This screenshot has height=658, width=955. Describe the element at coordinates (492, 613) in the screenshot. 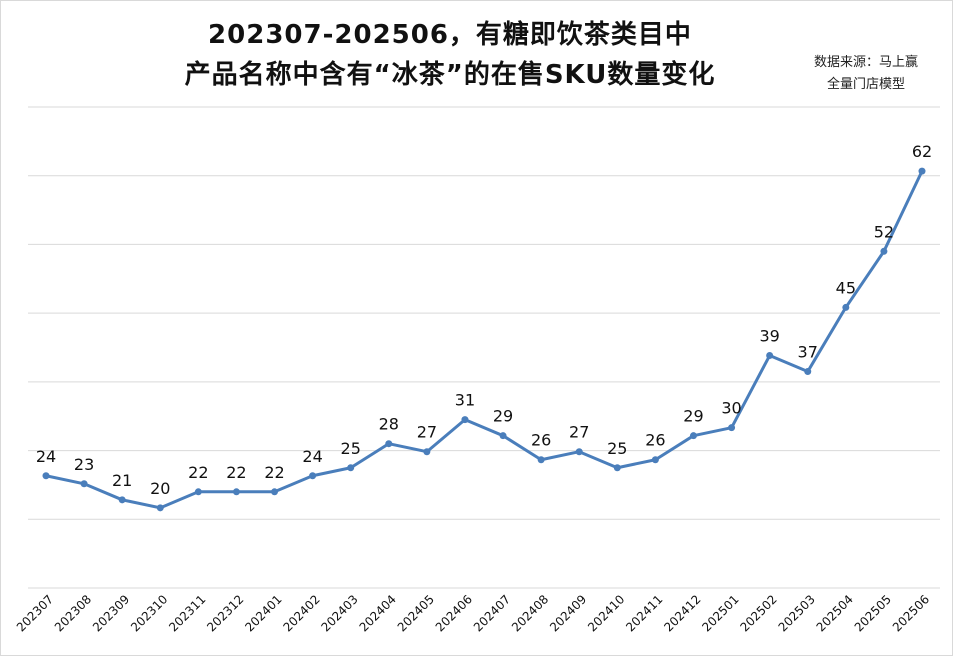

I see `x-tick-label: 202407` at that location.